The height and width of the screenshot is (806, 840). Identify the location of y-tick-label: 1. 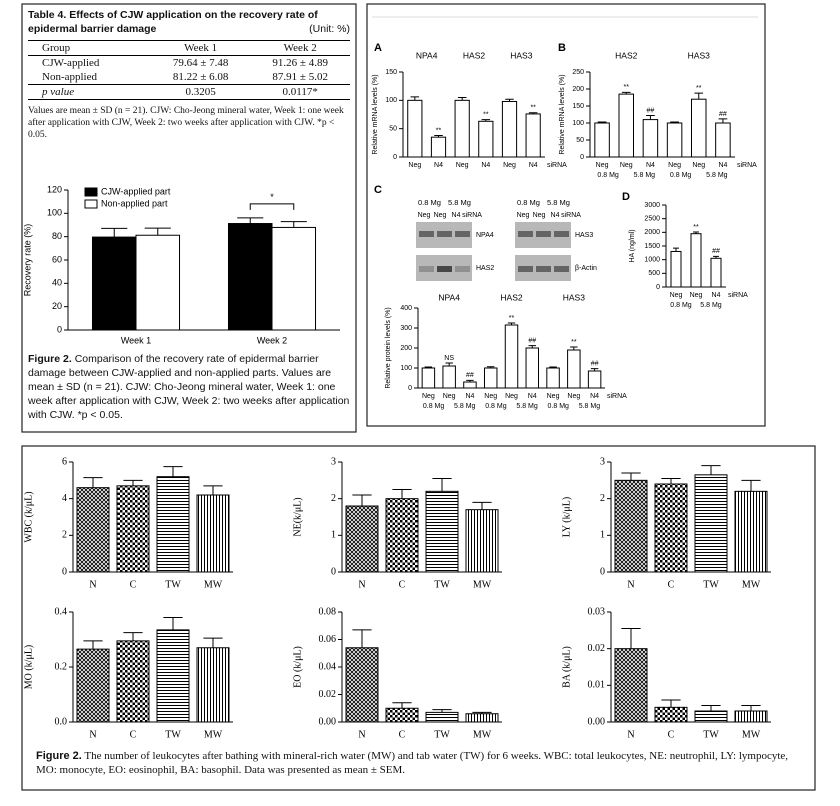
(333, 535).